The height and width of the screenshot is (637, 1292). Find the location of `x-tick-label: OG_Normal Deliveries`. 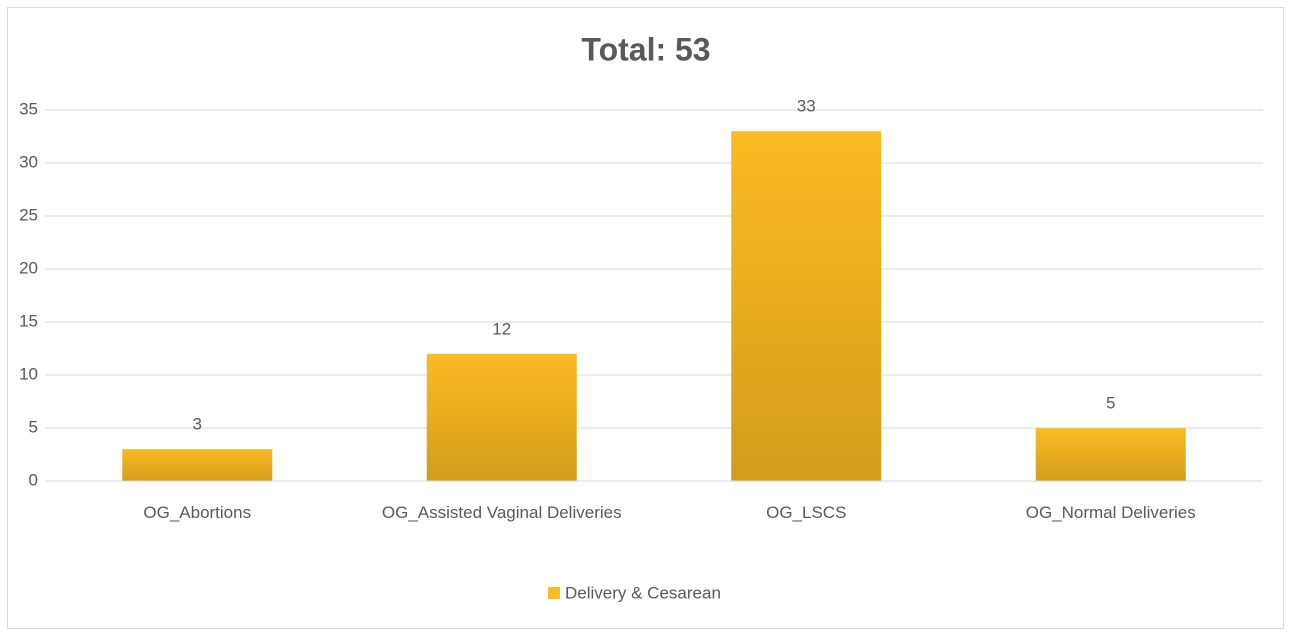

x-tick-label: OG_Normal Deliveries is located at coordinates (1110, 512).